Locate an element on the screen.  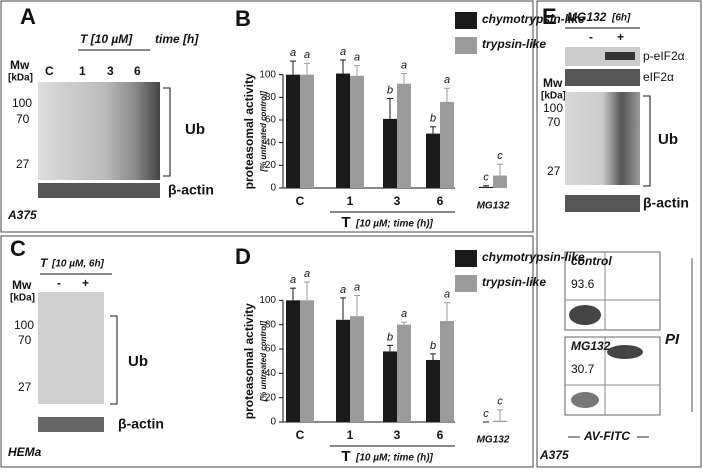
lane-label: 1 is located at coordinates (82, 71).